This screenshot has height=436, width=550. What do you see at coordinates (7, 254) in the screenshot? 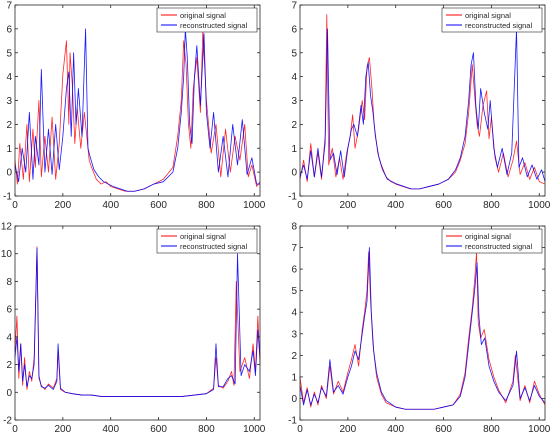
I see `y-tick-label: 10` at bounding box center [7, 254].